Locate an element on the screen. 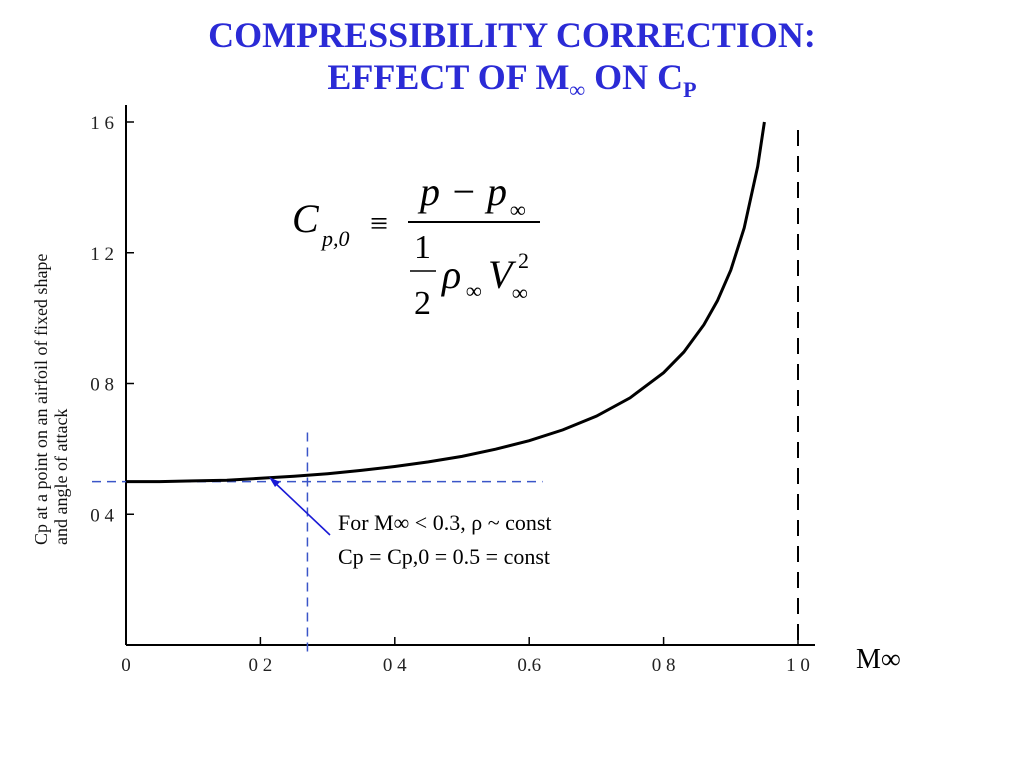 This screenshot has width=1024, height=768. formula-lhs-sub: p,0 is located at coordinates (335, 238).